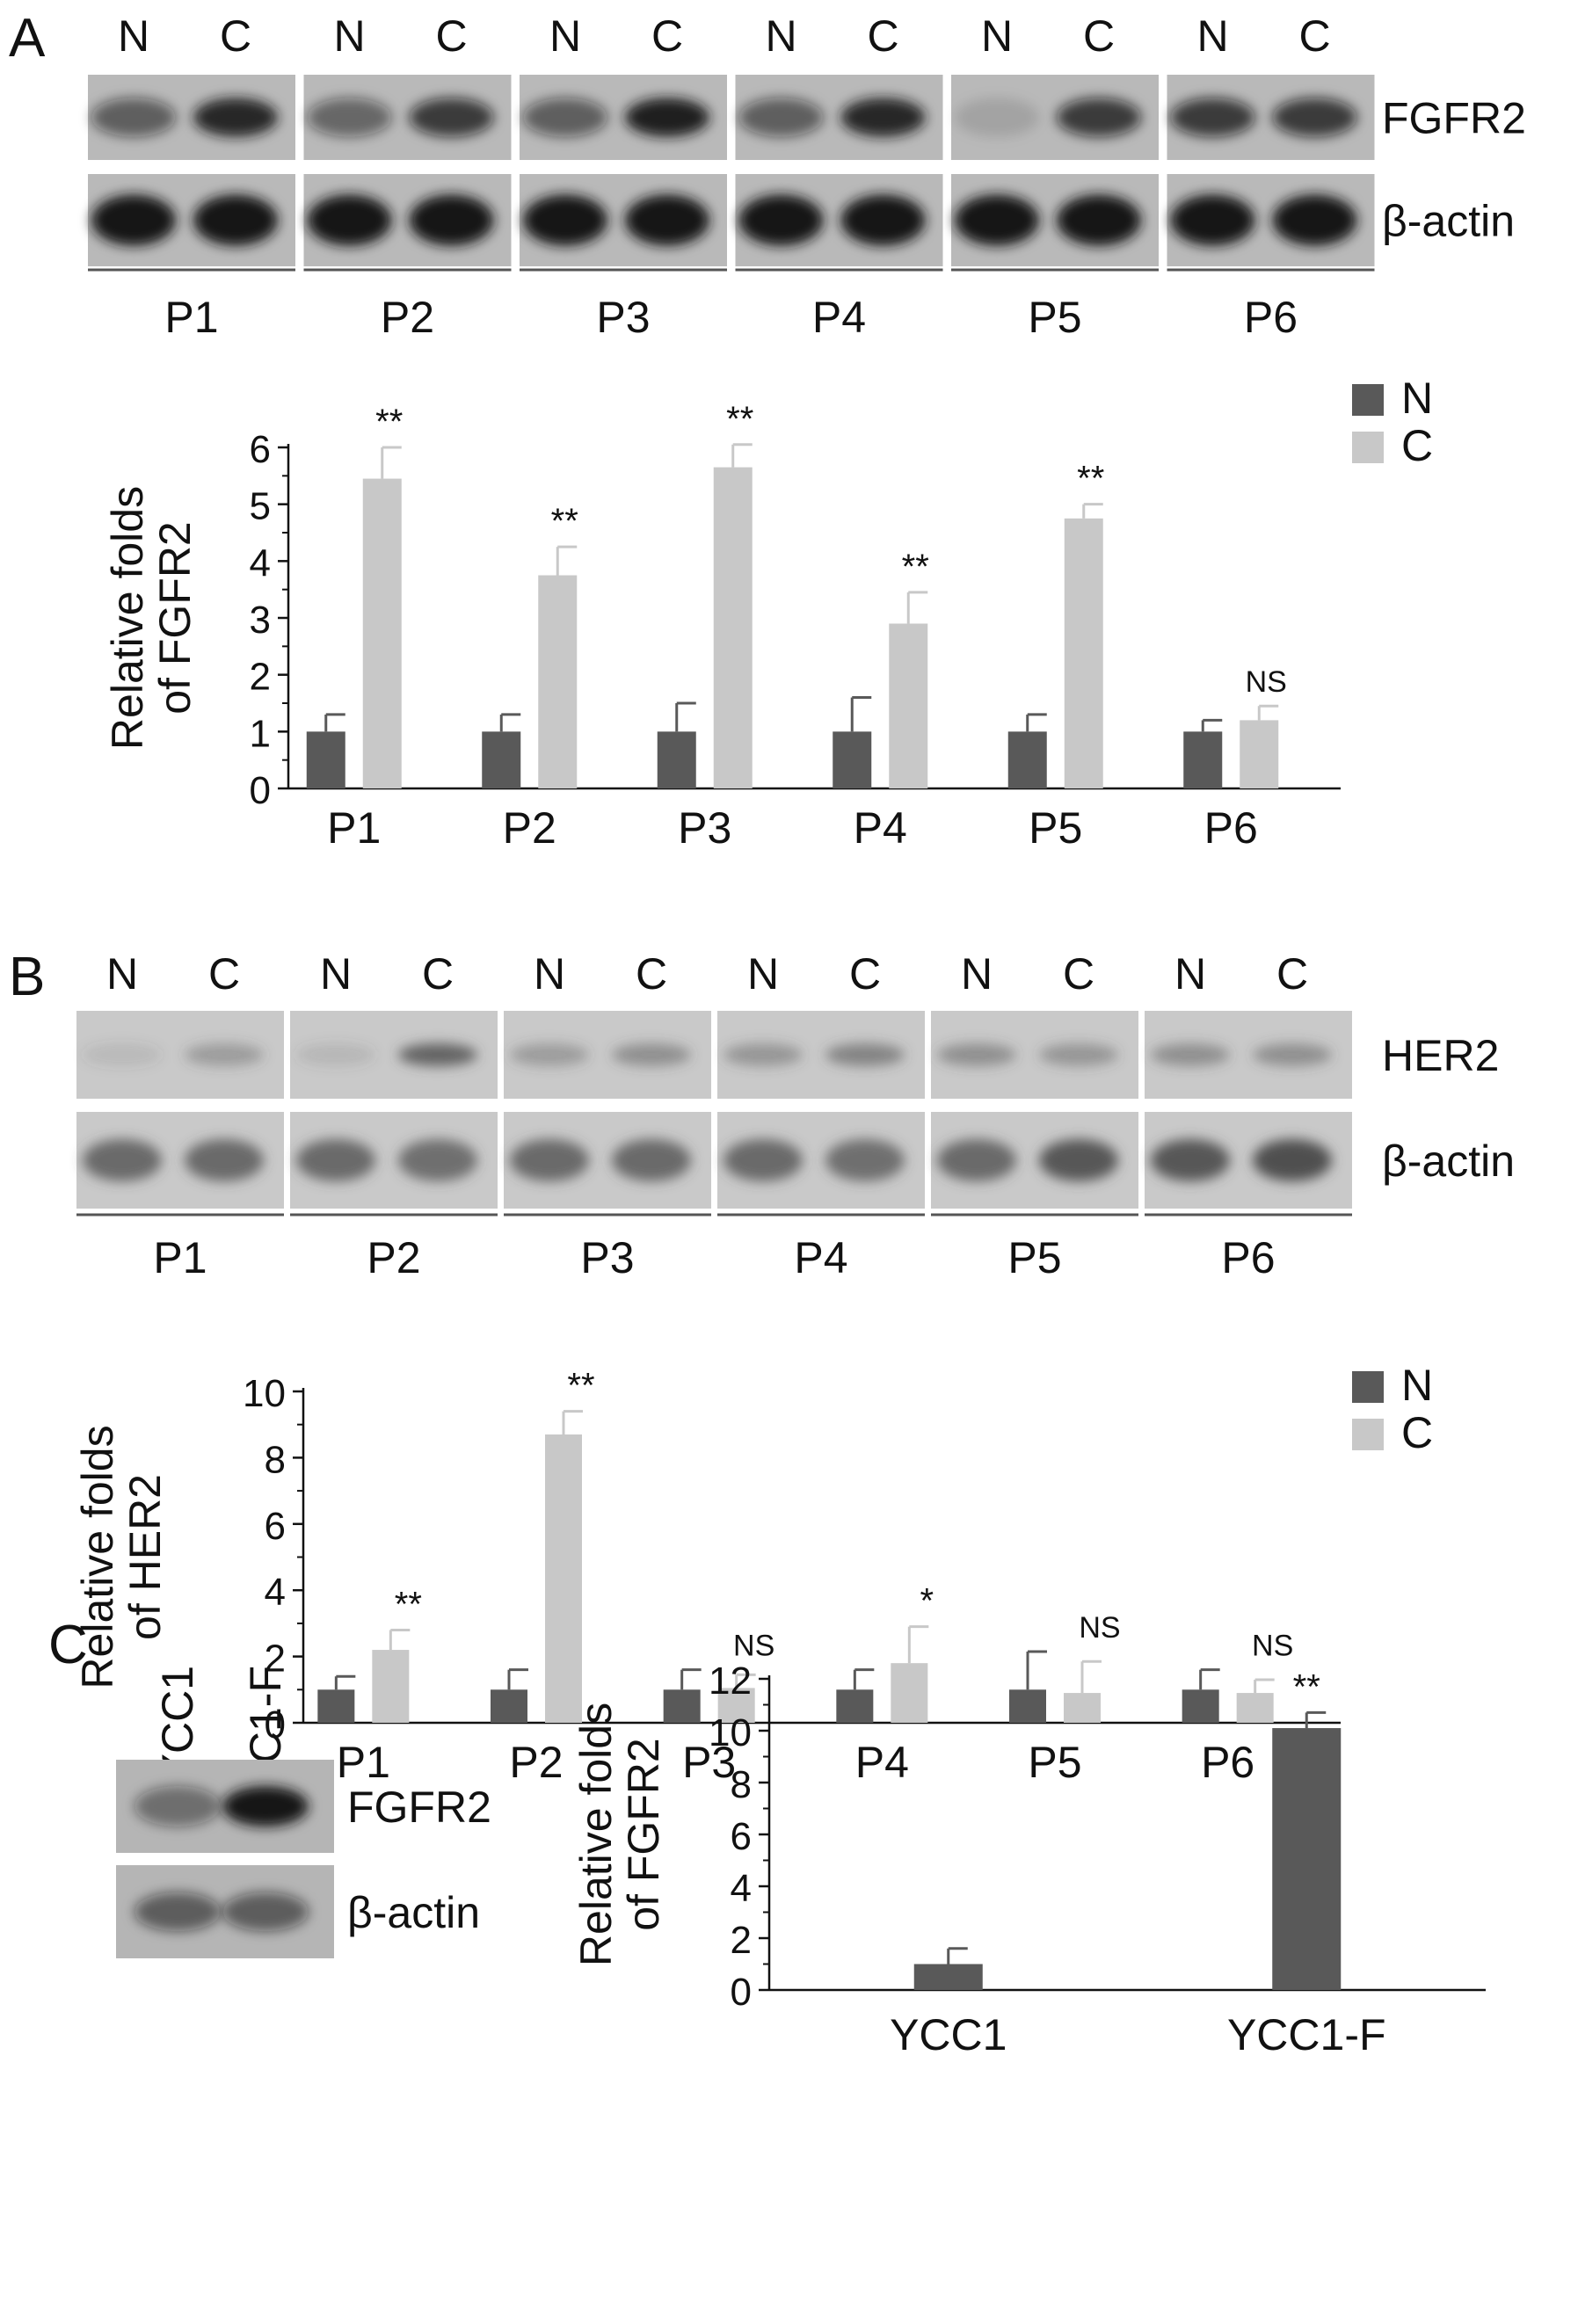 This screenshot has height=2324, width=1578. I want to click on band-her2-p1-n, so click(123, 1054).